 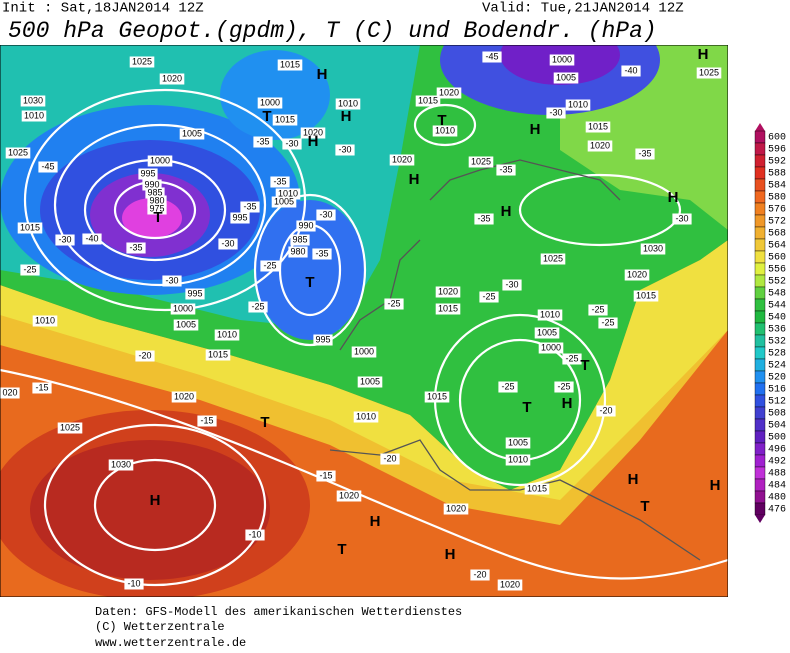 What do you see at coordinates (777, 234) in the screenshot?
I see `colorbar-label: 568` at bounding box center [777, 234].